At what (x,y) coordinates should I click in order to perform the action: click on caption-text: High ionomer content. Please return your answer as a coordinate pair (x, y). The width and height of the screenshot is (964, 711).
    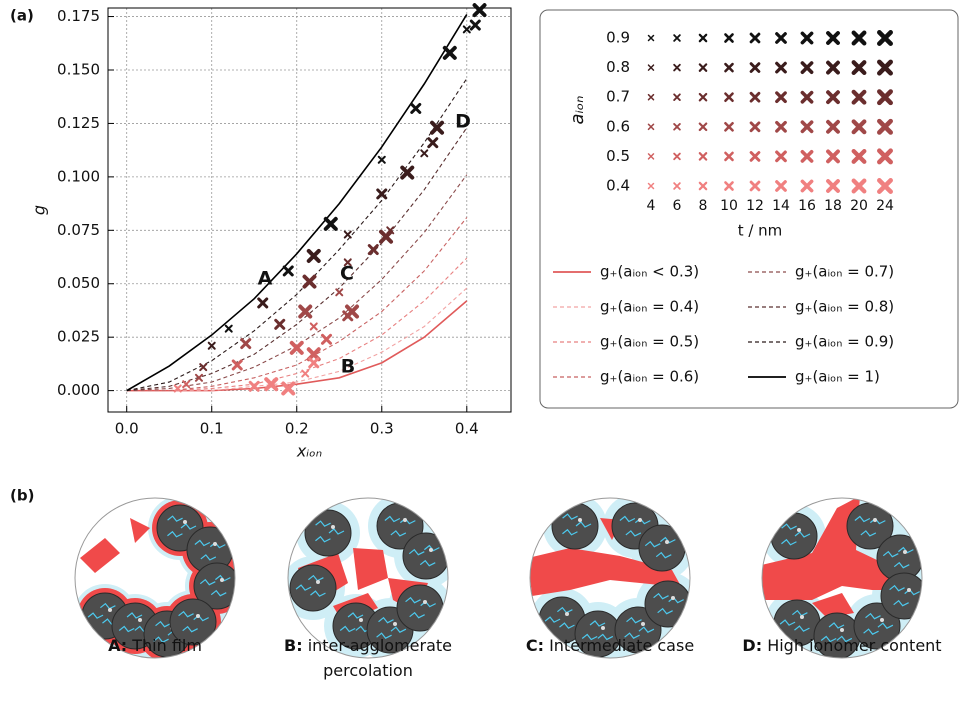
    Looking at the image, I should click on (854, 645).